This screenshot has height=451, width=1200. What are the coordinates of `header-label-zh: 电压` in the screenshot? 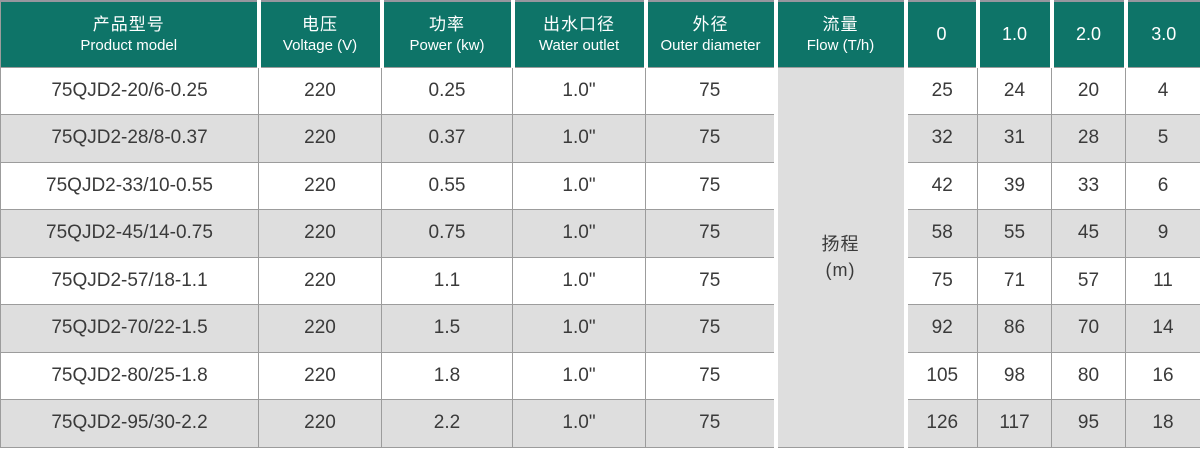 It's located at (320, 25).